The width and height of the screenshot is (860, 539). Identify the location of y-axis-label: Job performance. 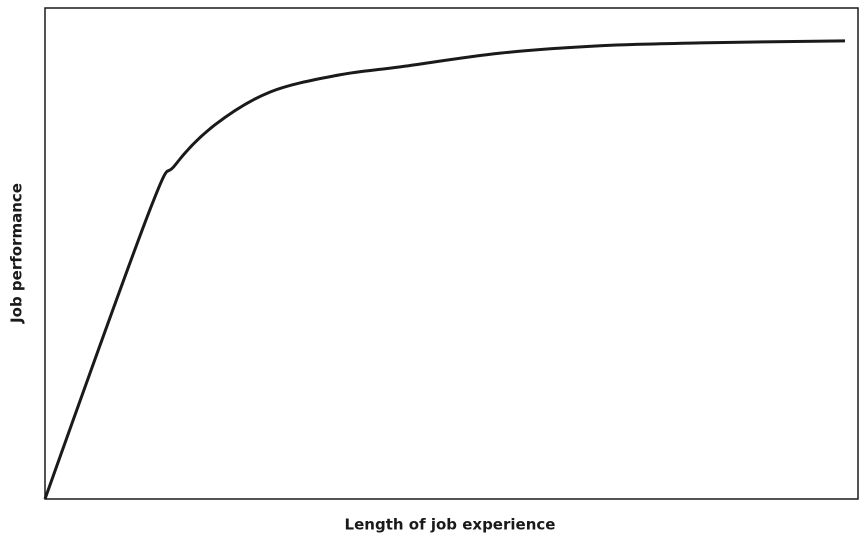
(17, 253).